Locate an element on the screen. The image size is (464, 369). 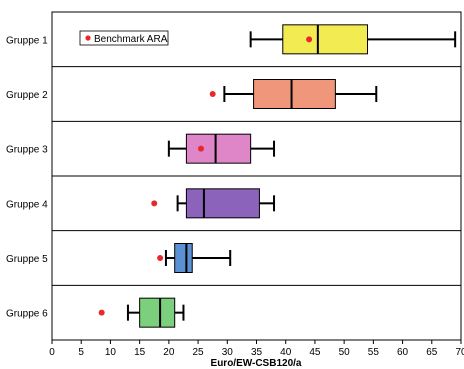
category-label: Gruppe 6 is located at coordinates (27, 314).